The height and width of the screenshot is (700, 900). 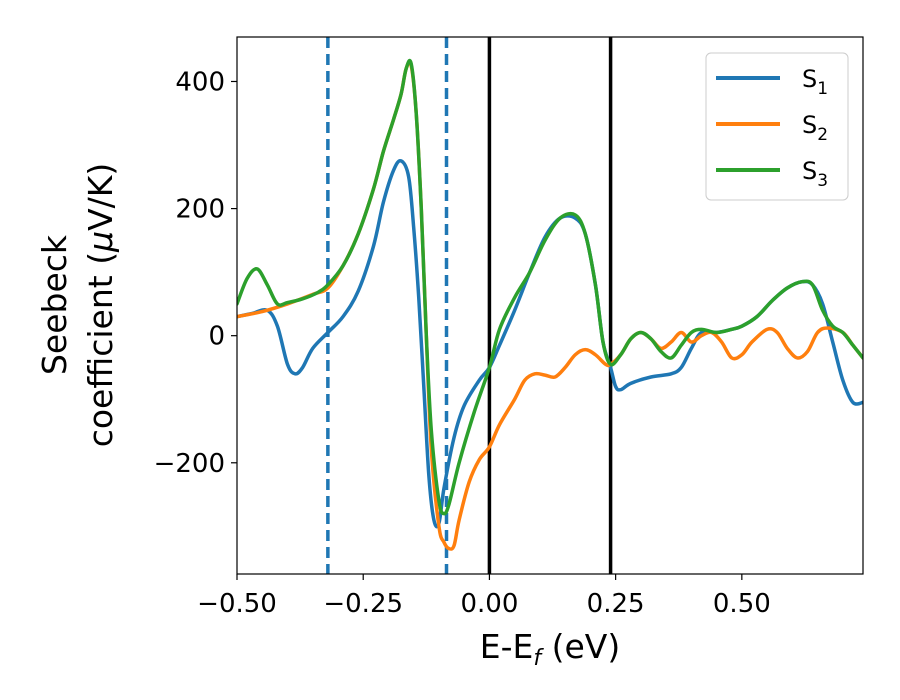 What do you see at coordinates (77, 305) in the screenshot?
I see `y-axis-label: Seebeck coefficient (μV/K)` at bounding box center [77, 305].